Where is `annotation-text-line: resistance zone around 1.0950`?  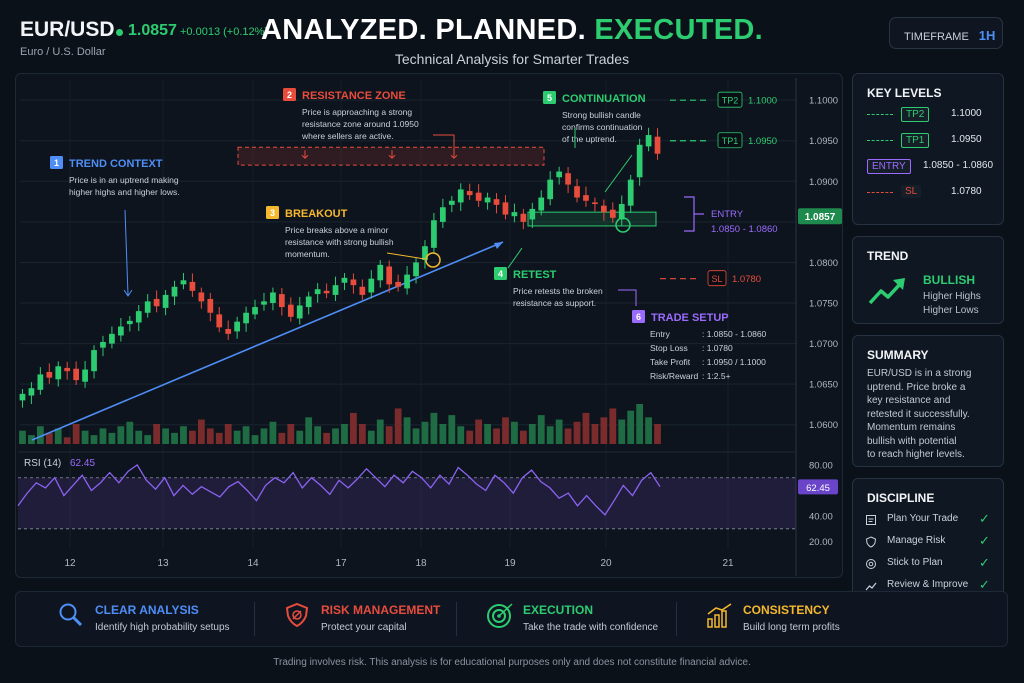 annotation-text-line: resistance zone around 1.0950 is located at coordinates (360, 124).